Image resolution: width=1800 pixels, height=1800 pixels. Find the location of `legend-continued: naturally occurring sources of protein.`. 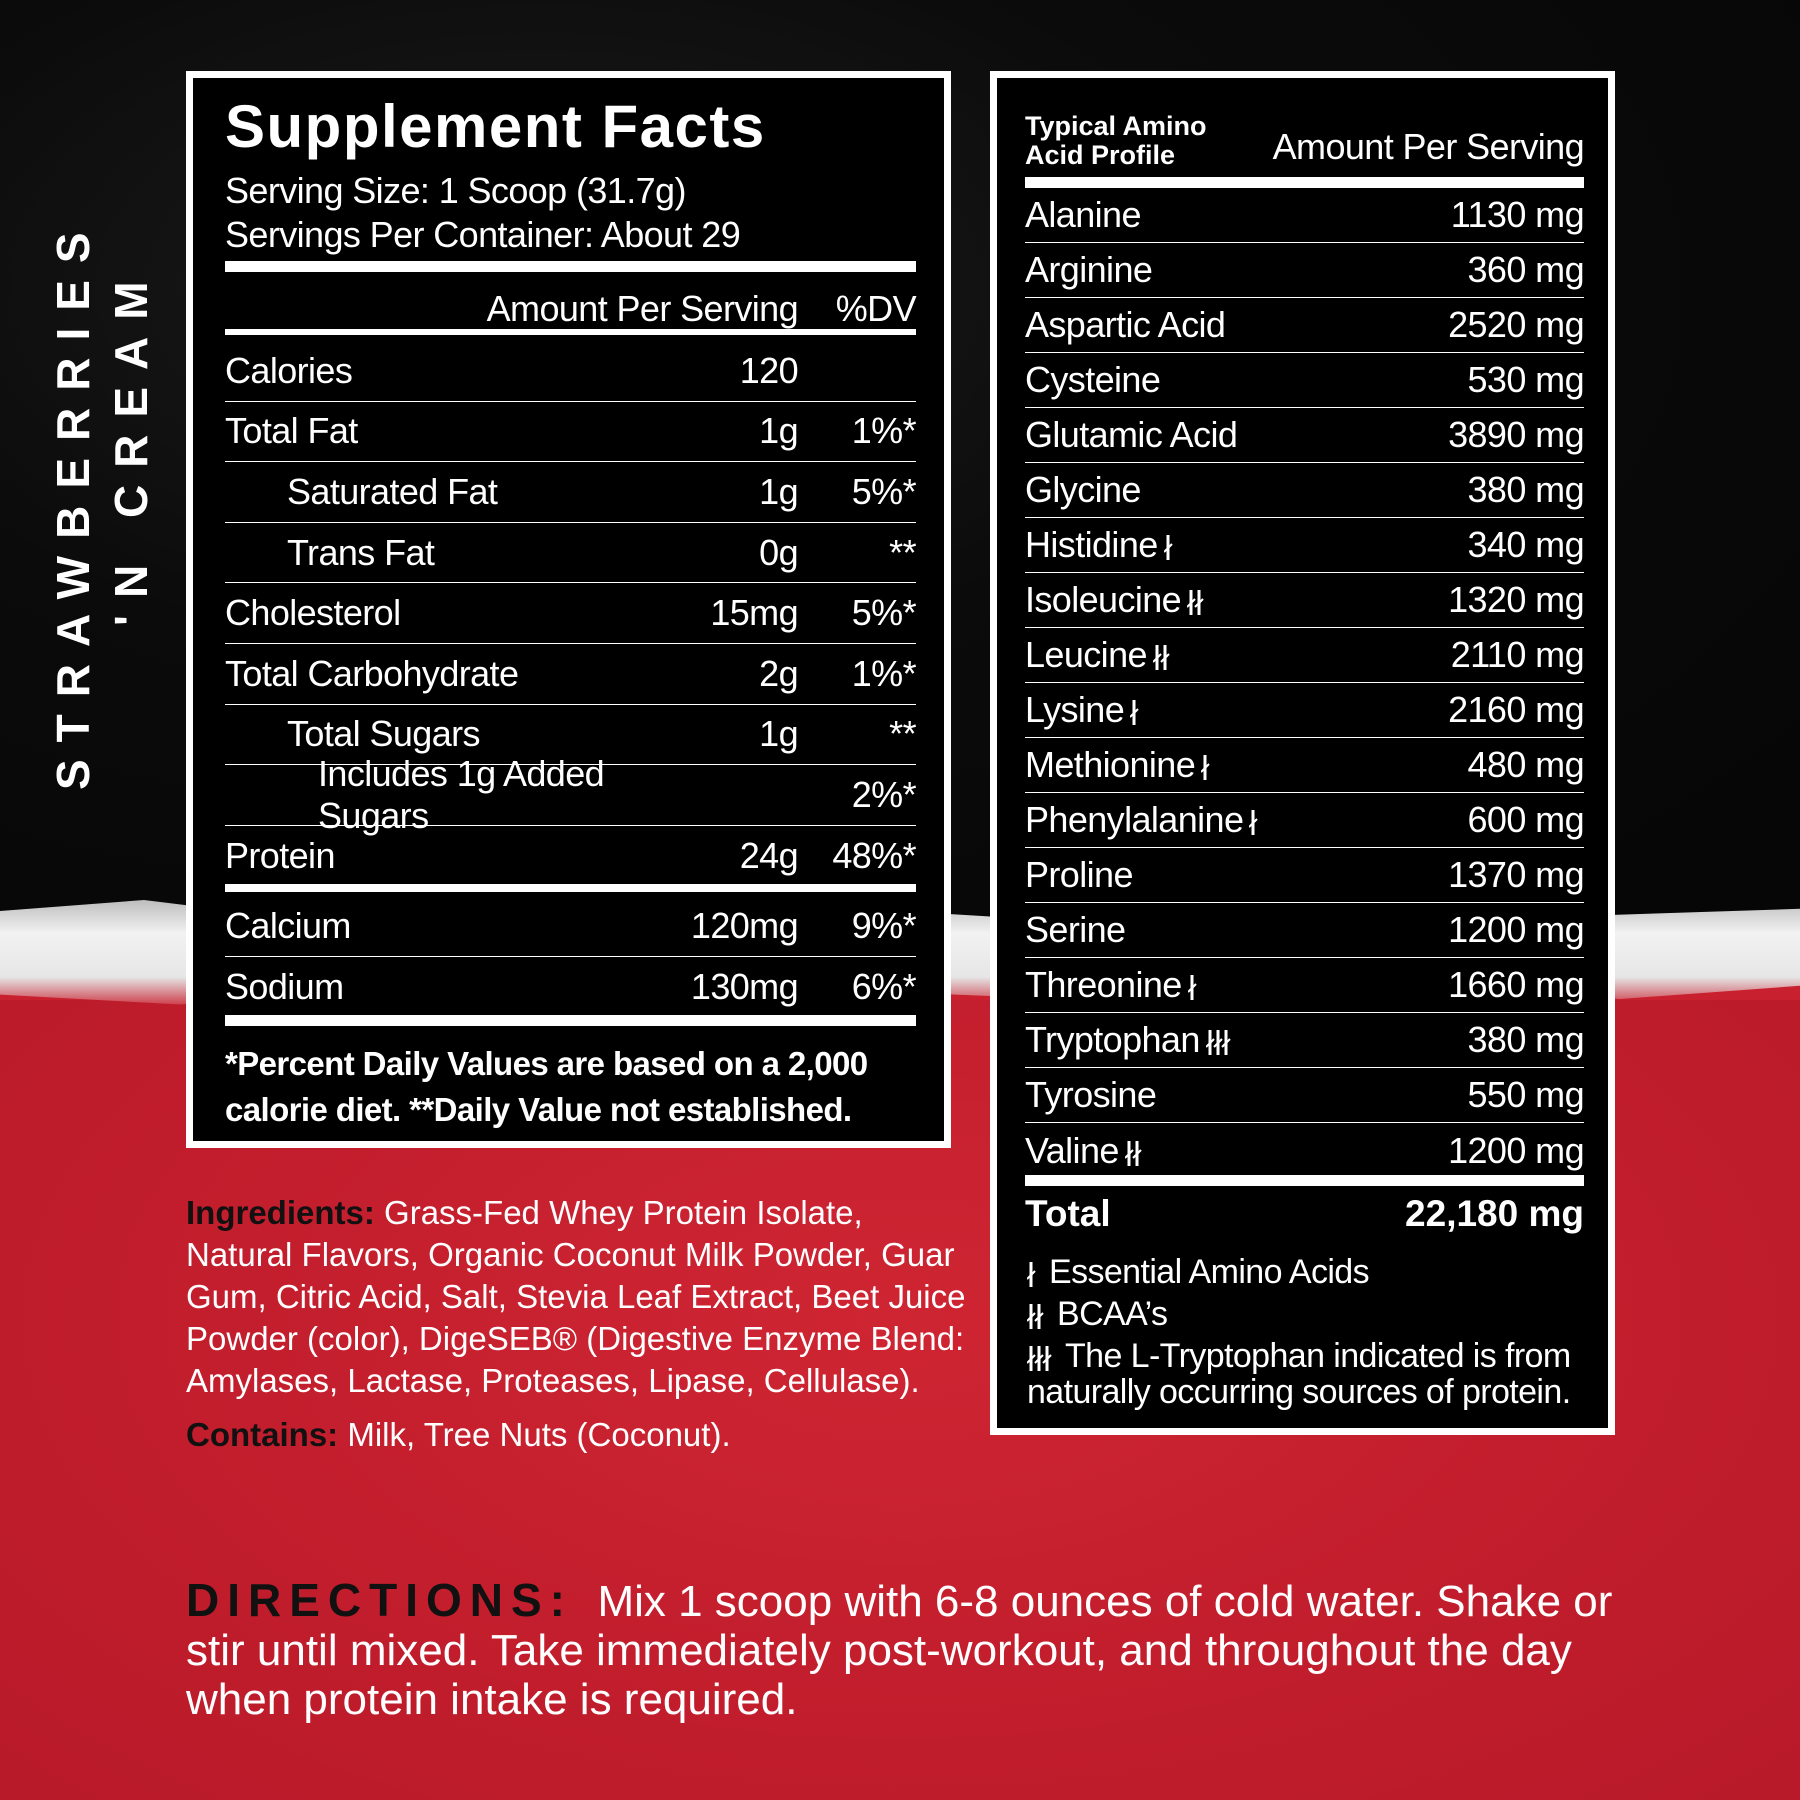

legend-continued: naturally occurring sources of protein. is located at coordinates (1299, 1392).